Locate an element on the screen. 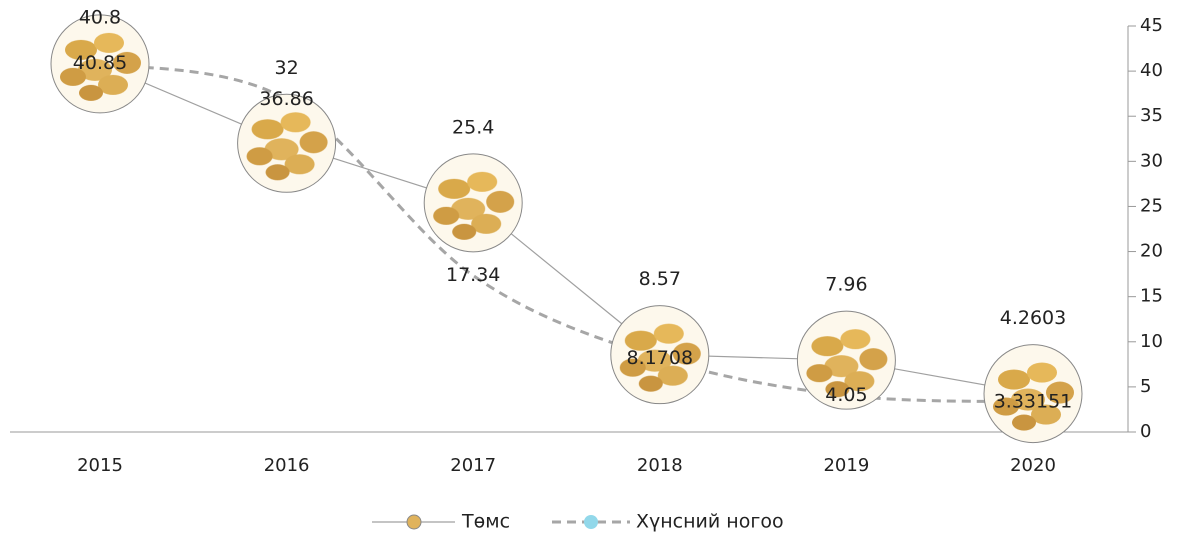 The width and height of the screenshot is (1194, 537). data-label: 17.34 is located at coordinates (473, 275).